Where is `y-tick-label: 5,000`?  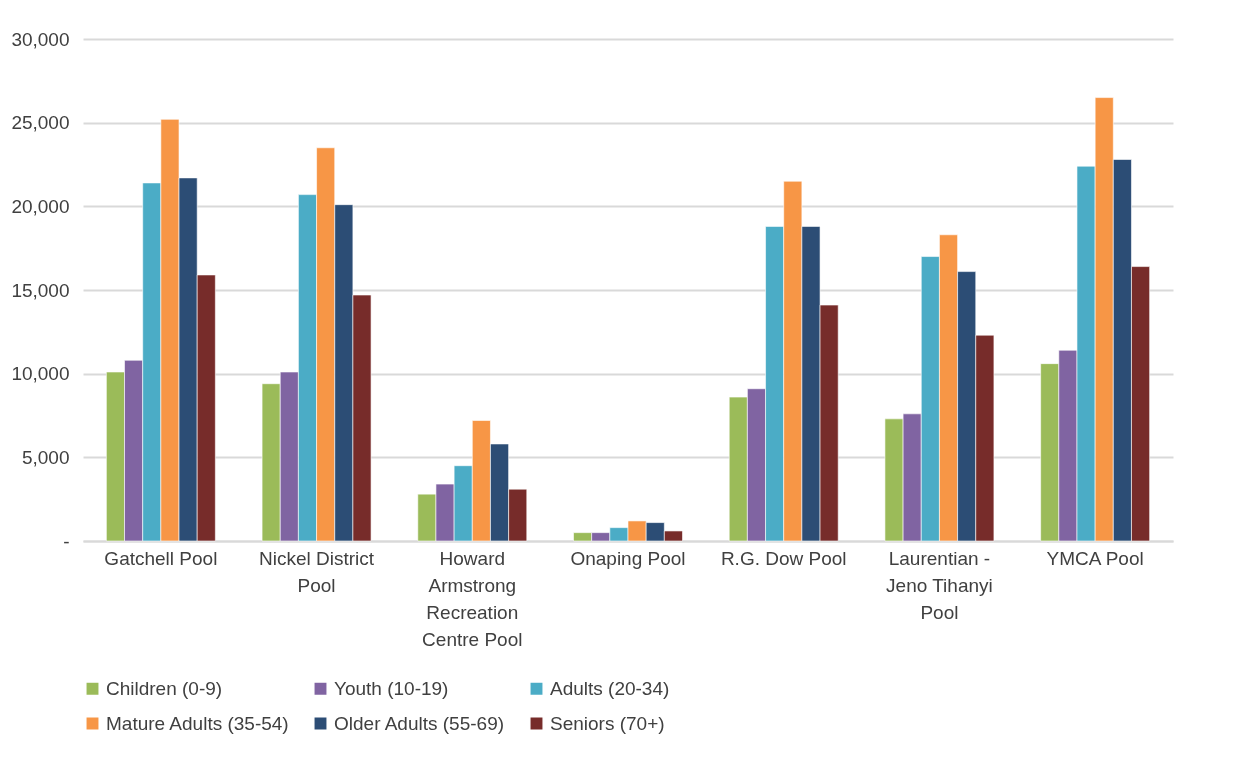
y-tick-label: 5,000 is located at coordinates (45, 457).